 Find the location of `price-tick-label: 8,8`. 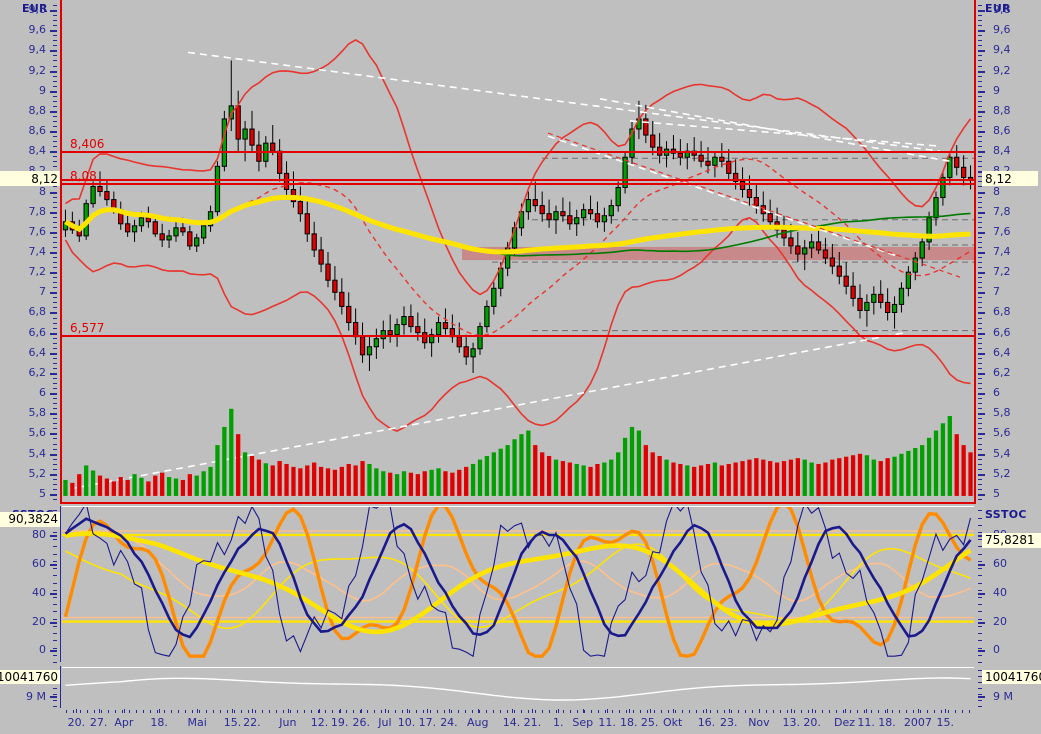

price-tick-label: 8,8 is located at coordinates (37, 110).